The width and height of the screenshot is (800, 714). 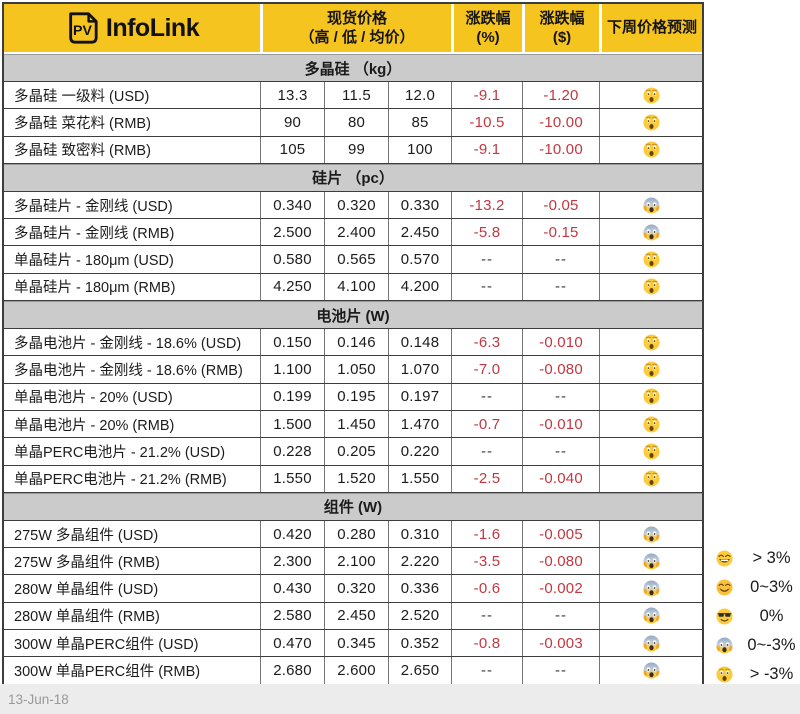 What do you see at coordinates (419, 95) in the screenshot?
I see `price-avg: 12.0` at bounding box center [419, 95].